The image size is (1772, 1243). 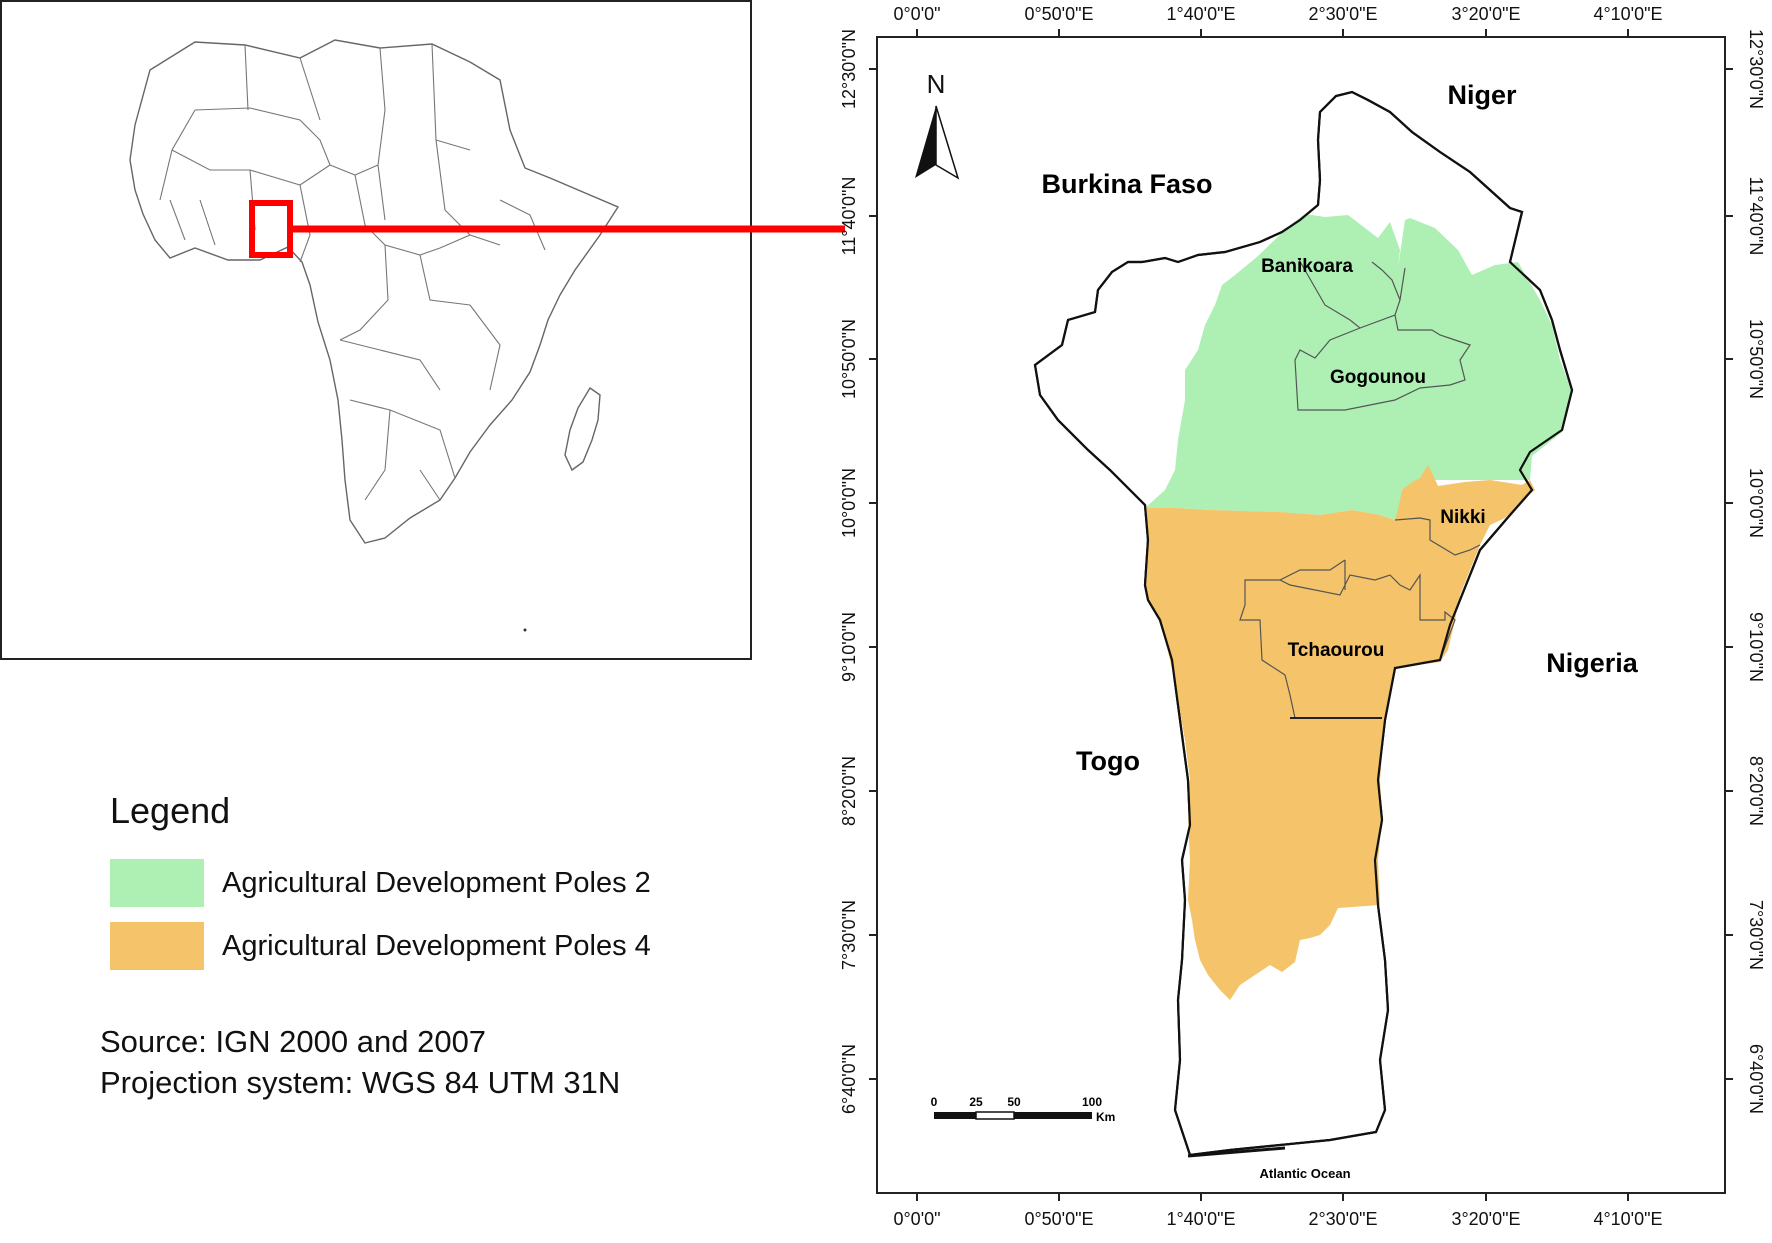 I want to click on lon-label-bottom: 0°50'0"E, so click(x=1058, y=1219).